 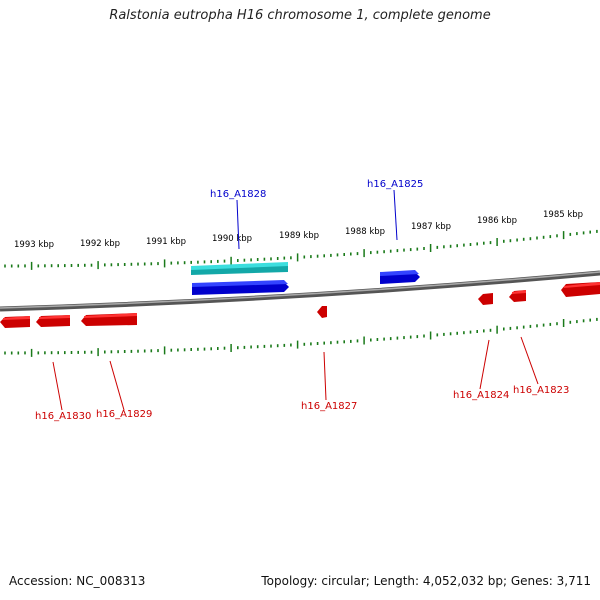 What do you see at coordinates (395, 184) in the screenshot?
I see `gene-label-h16-a1825: h16_A1825` at bounding box center [395, 184].